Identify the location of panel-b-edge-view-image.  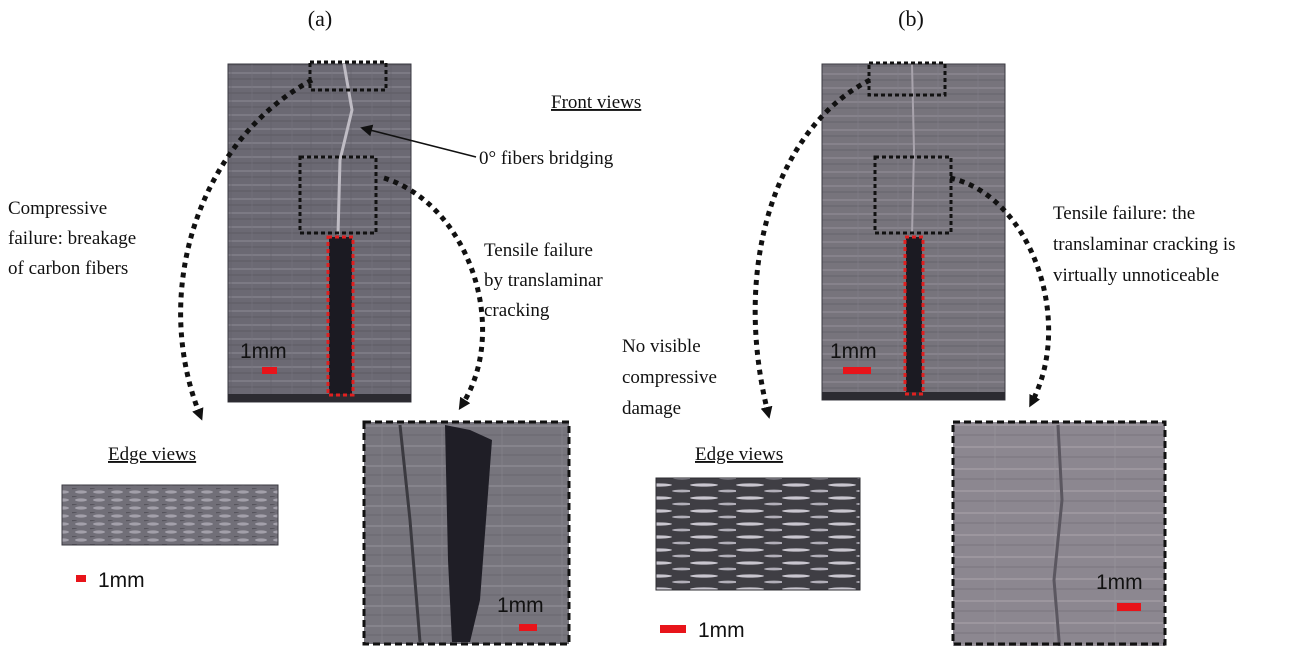
(758, 534).